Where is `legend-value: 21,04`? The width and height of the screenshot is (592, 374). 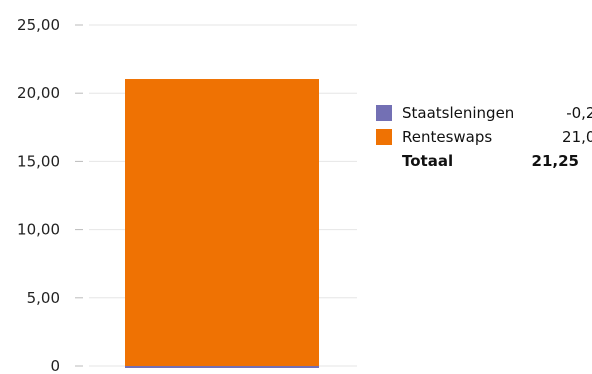
legend-value: 21,04 is located at coordinates (577, 137).